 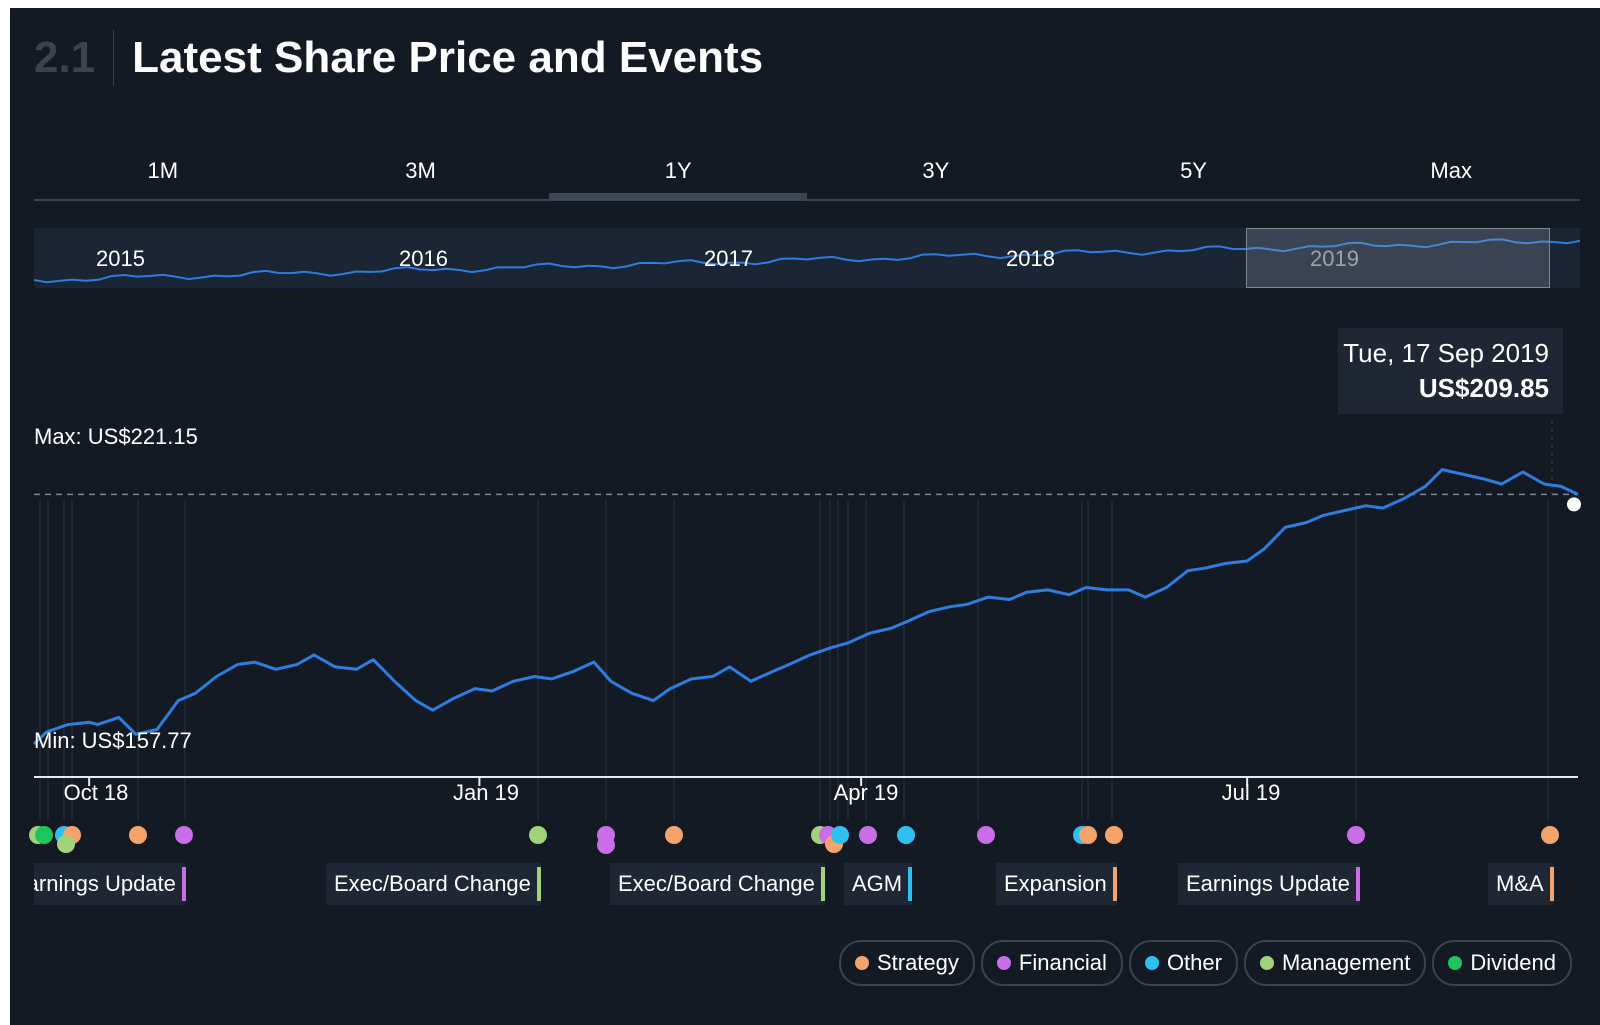 I want to click on x-tick-label: Jul 19, so click(x=1251, y=792).